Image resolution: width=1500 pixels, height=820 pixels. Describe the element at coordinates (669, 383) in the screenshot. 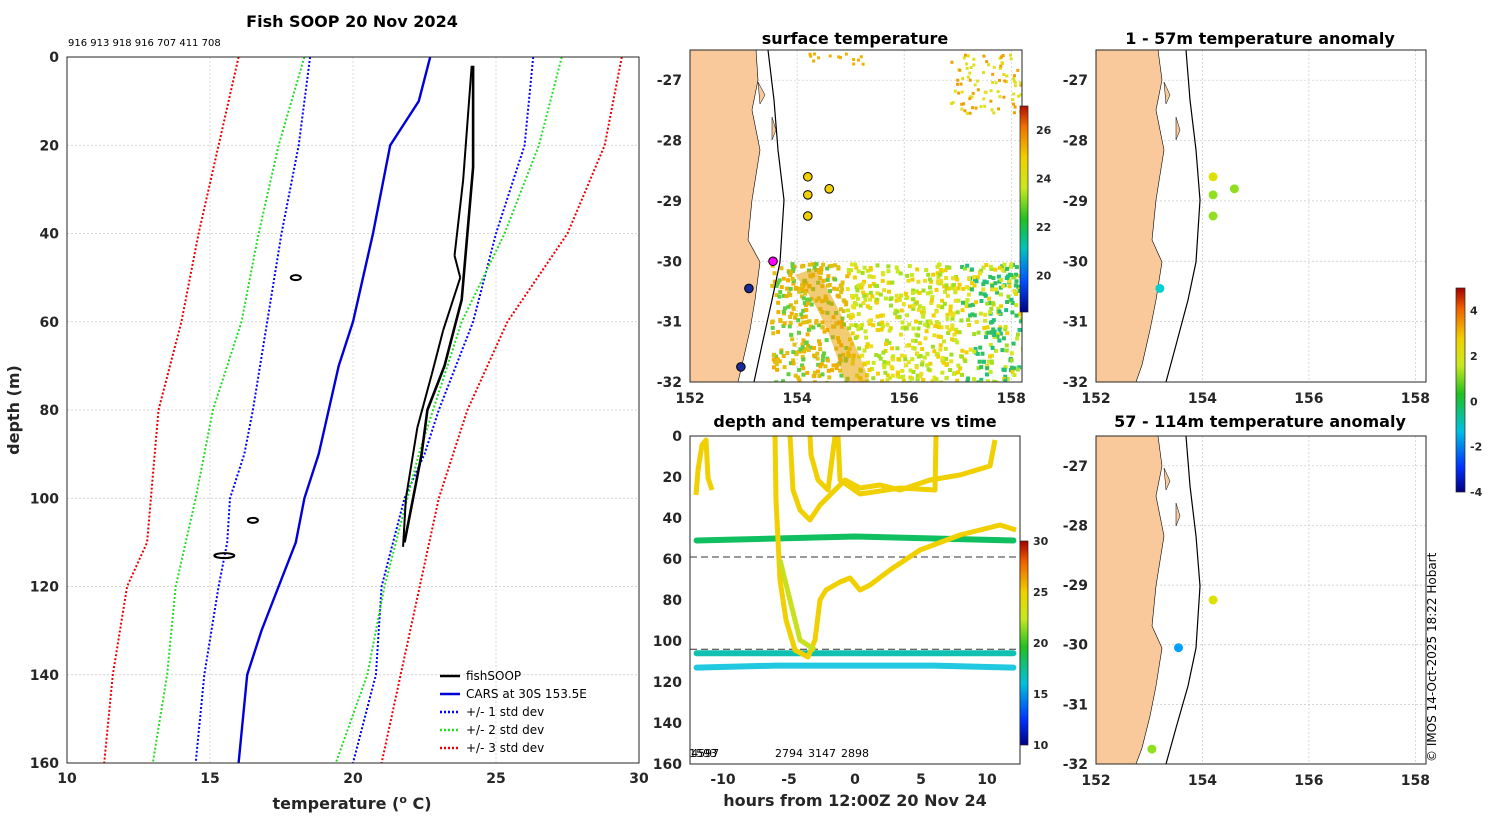

I see `sst-map-ytick-label: -32` at that location.